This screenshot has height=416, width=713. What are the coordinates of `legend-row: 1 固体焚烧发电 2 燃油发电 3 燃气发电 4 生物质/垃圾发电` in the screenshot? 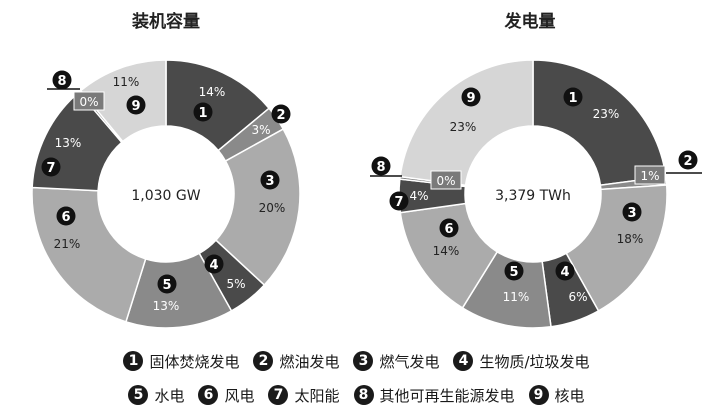 It's located at (356, 361).